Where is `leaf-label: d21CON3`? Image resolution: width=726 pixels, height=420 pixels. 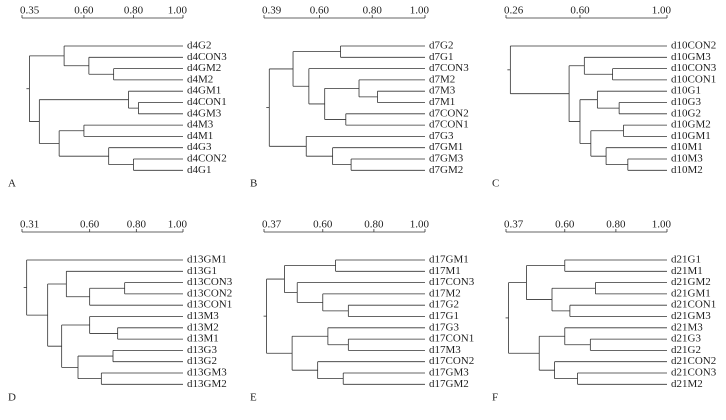 leaf-label: d21CON3 is located at coordinates (694, 373).